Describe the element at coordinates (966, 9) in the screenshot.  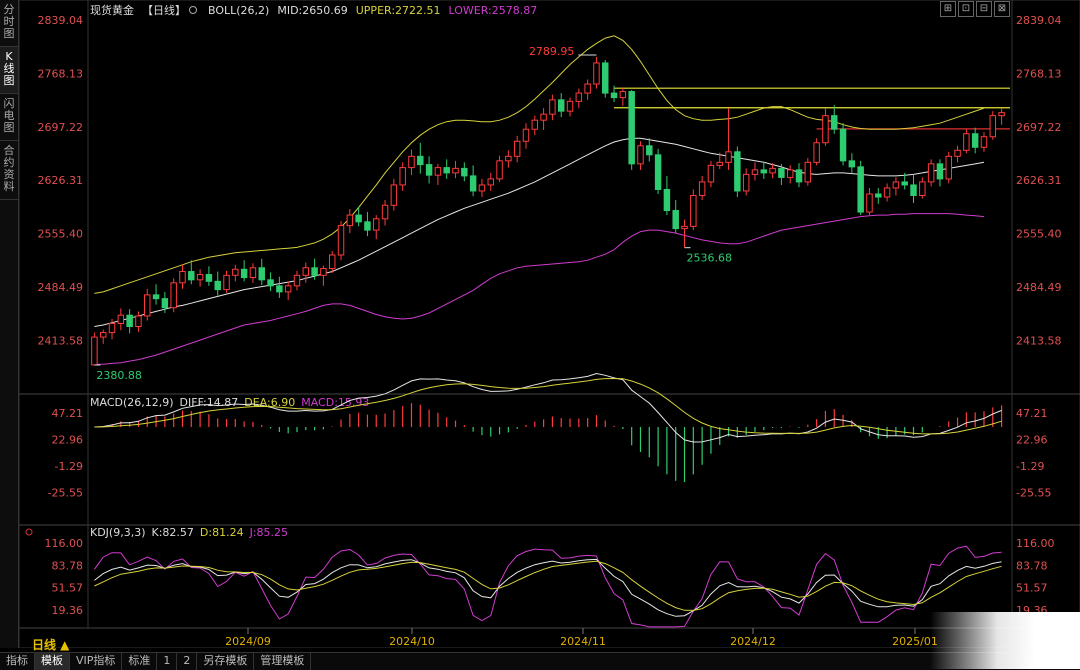
I see `toolbar-button-1: ⊡` at that location.